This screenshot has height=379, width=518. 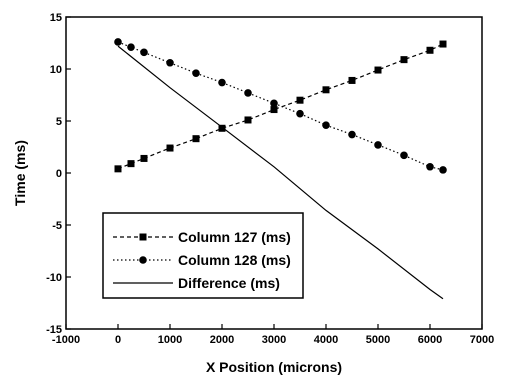 I want to click on x-tick-label: -1000, so click(x=66, y=340).